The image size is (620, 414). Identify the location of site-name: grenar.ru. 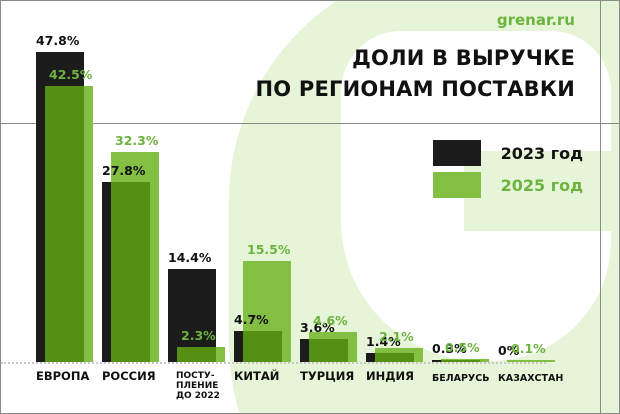
(535, 20).